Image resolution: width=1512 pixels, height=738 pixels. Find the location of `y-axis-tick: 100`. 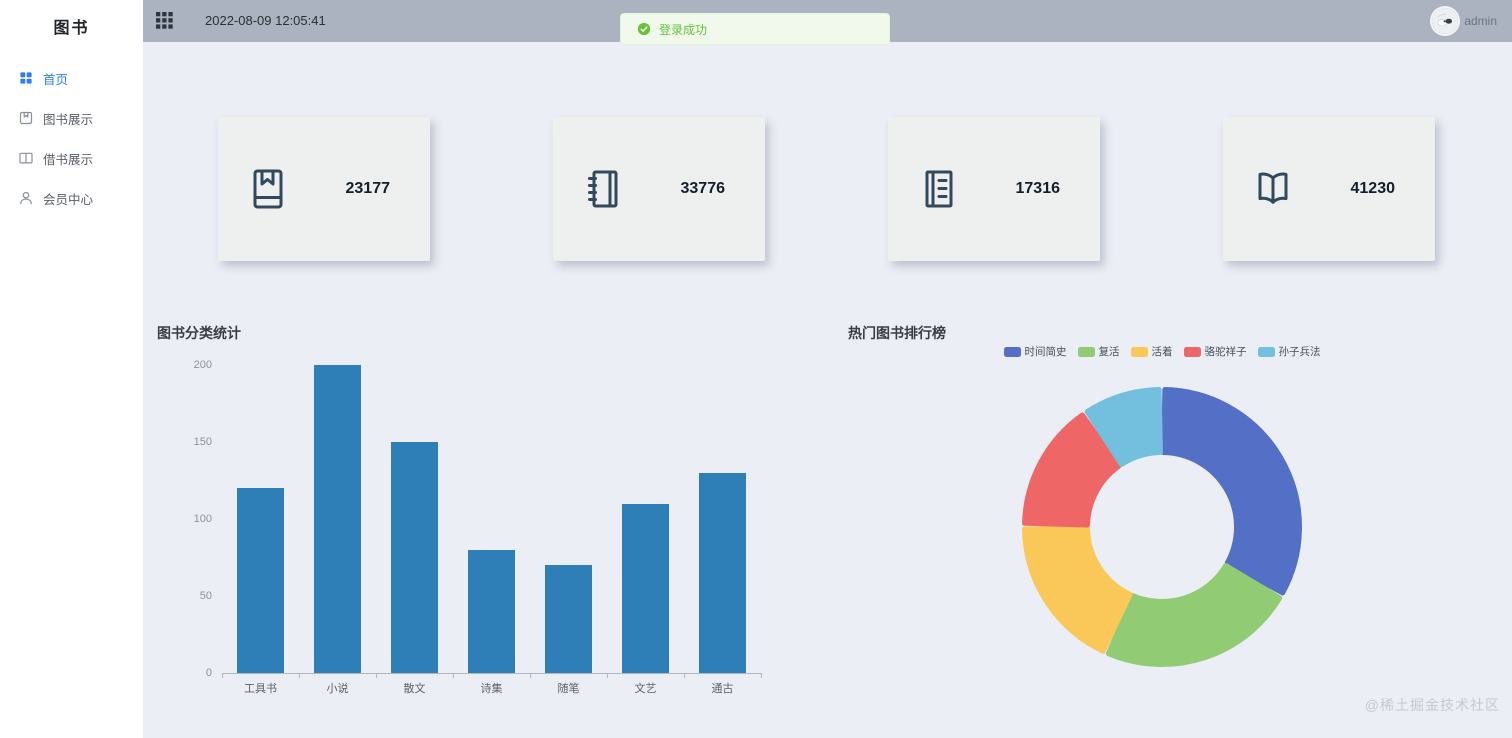

y-axis-tick: 100 is located at coordinates (202, 519).